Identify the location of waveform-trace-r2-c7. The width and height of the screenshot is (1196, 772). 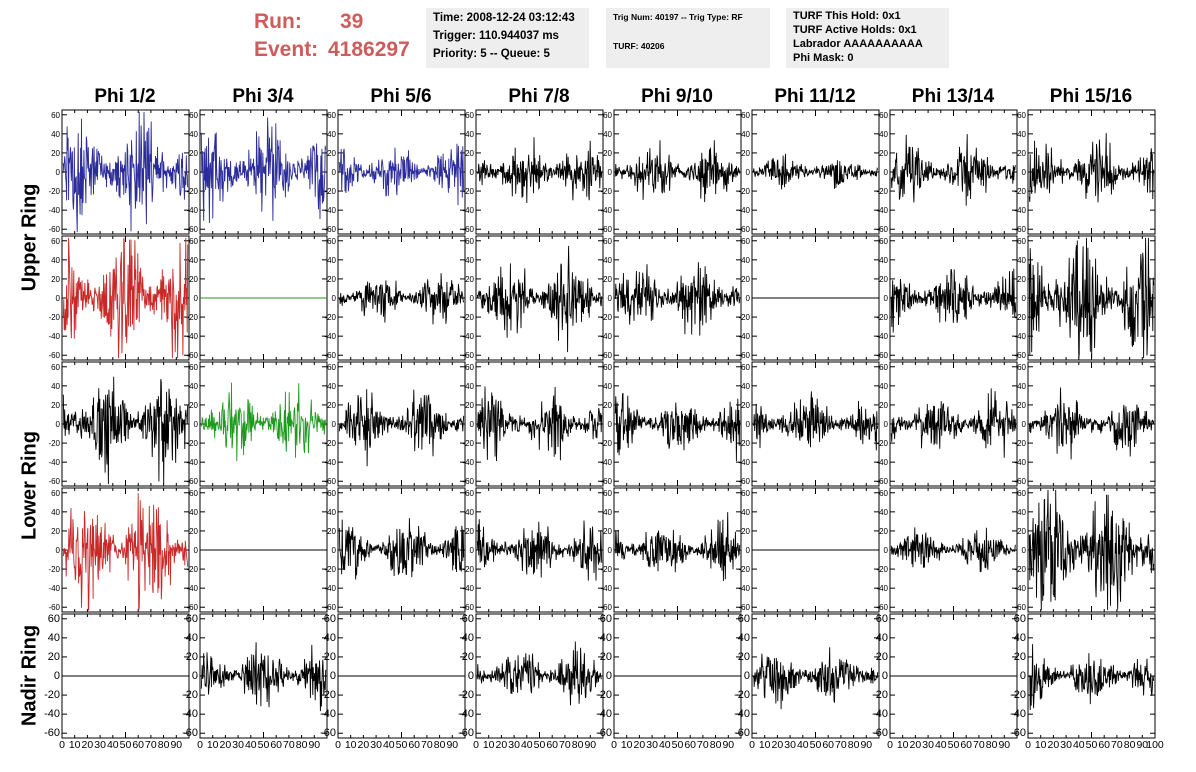
(1091, 423).